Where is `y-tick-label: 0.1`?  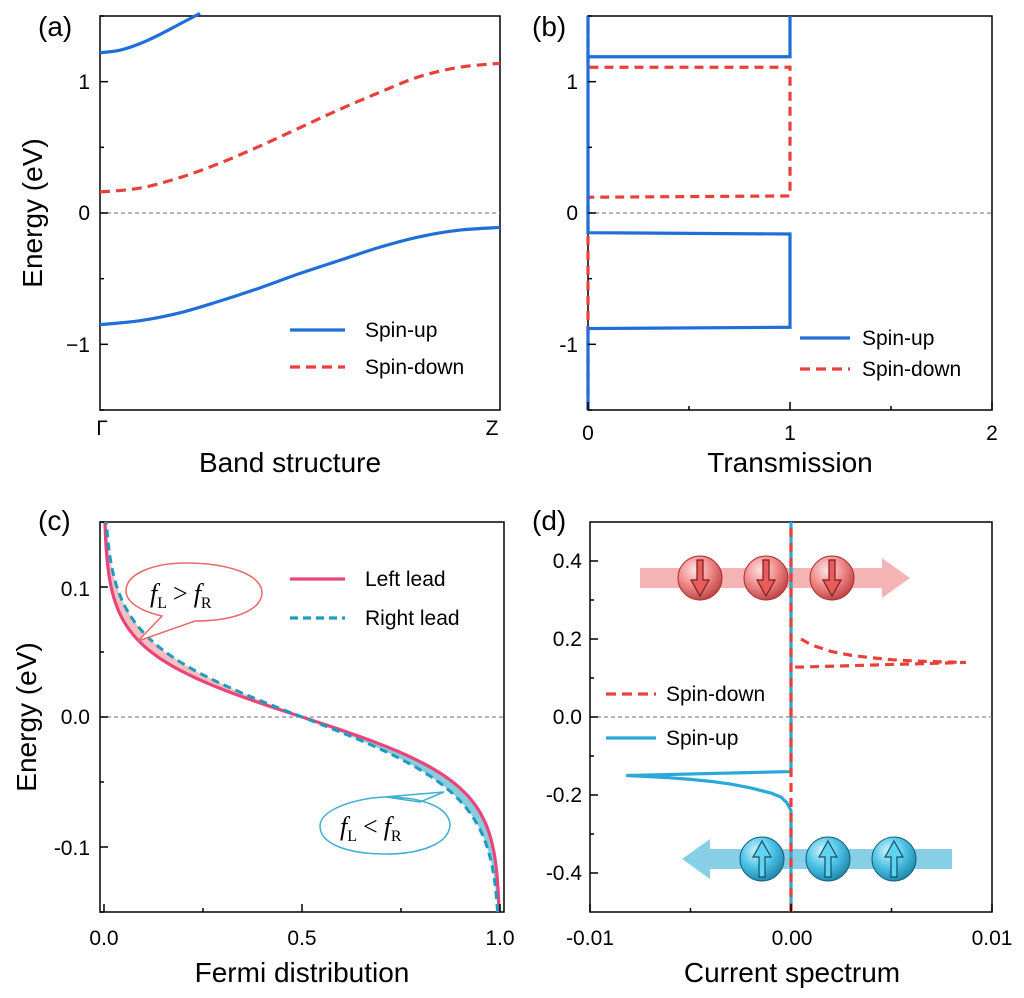
y-tick-label: 0.1 is located at coordinates (75, 589).